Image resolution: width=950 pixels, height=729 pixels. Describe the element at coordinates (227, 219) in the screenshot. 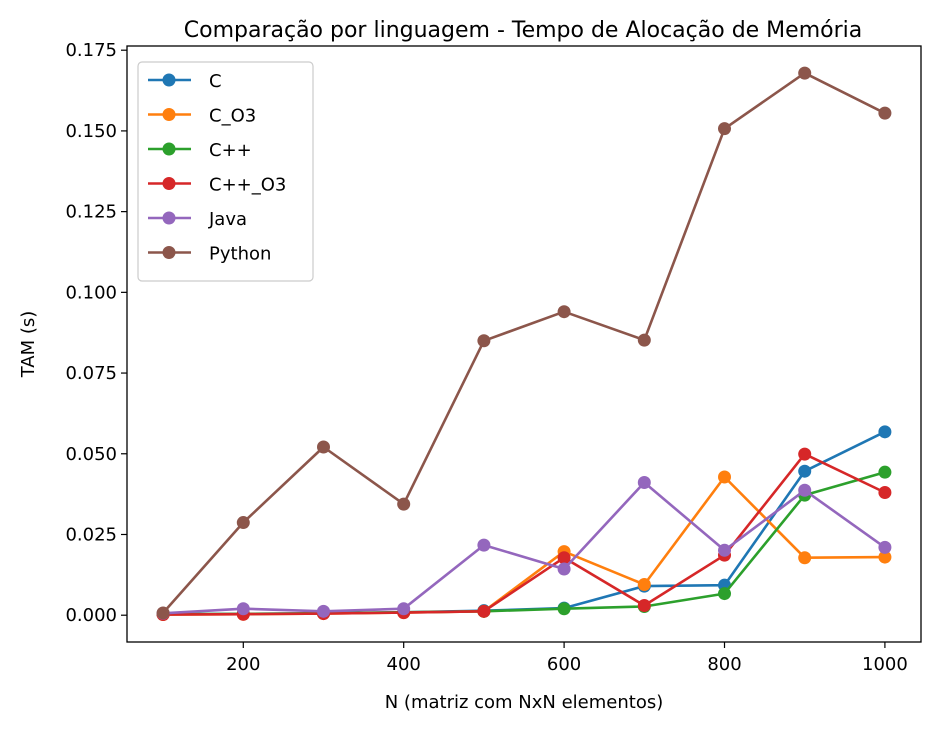

I see `legend-label-java: Java` at that location.